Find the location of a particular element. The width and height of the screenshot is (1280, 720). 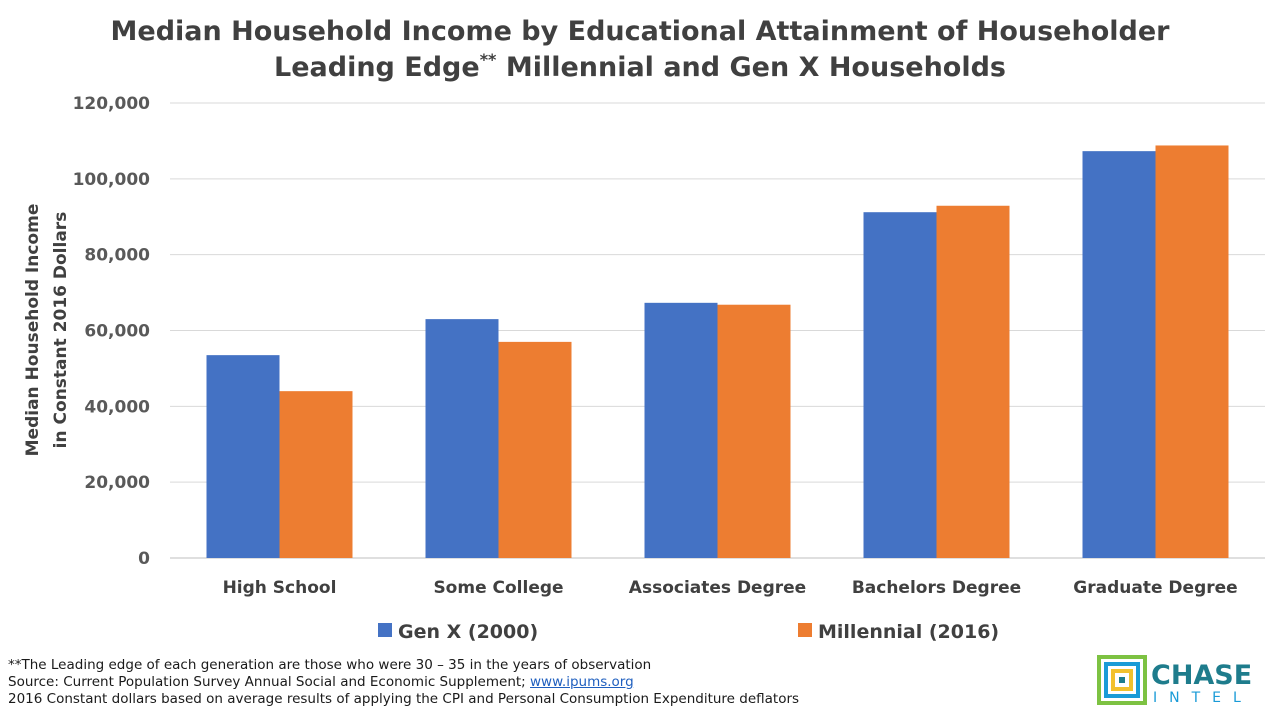

chart-title-line2-pre: Leading Edge is located at coordinates (377, 67).